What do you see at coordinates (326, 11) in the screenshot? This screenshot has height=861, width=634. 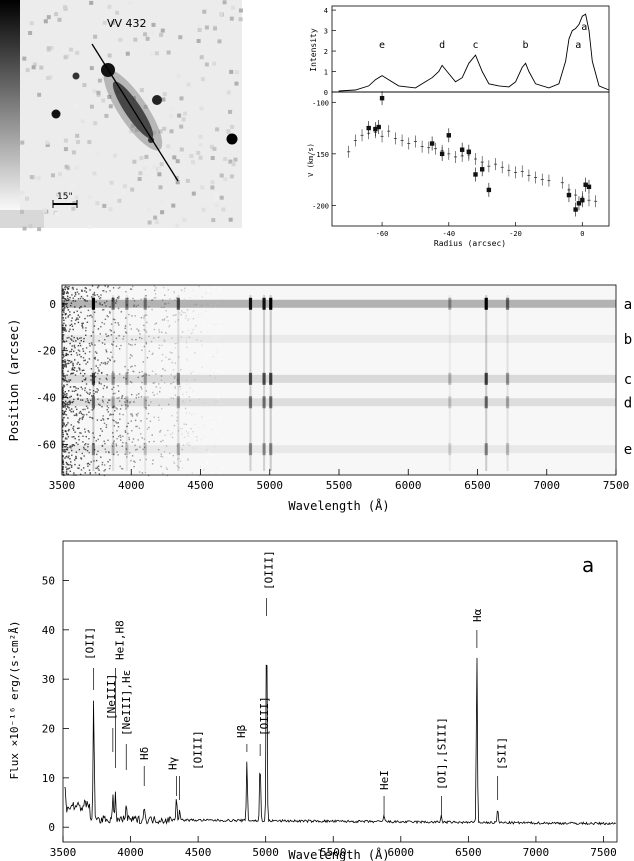 I see `intensity-ytick-label: 4` at bounding box center [326, 11].